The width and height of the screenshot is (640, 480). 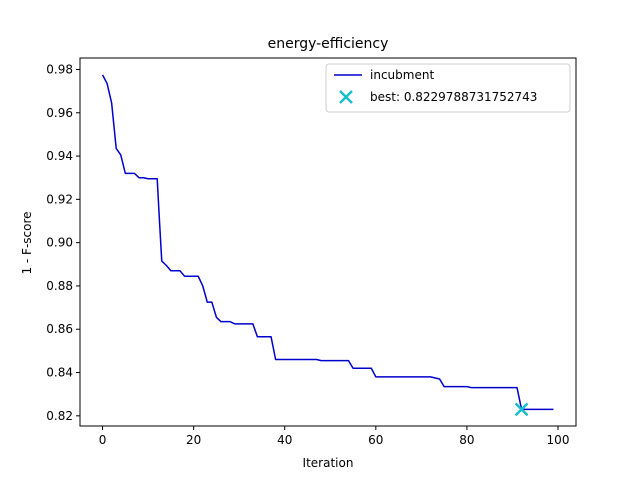 I want to click on y-tick-label: 0.96, so click(x=59, y=113).